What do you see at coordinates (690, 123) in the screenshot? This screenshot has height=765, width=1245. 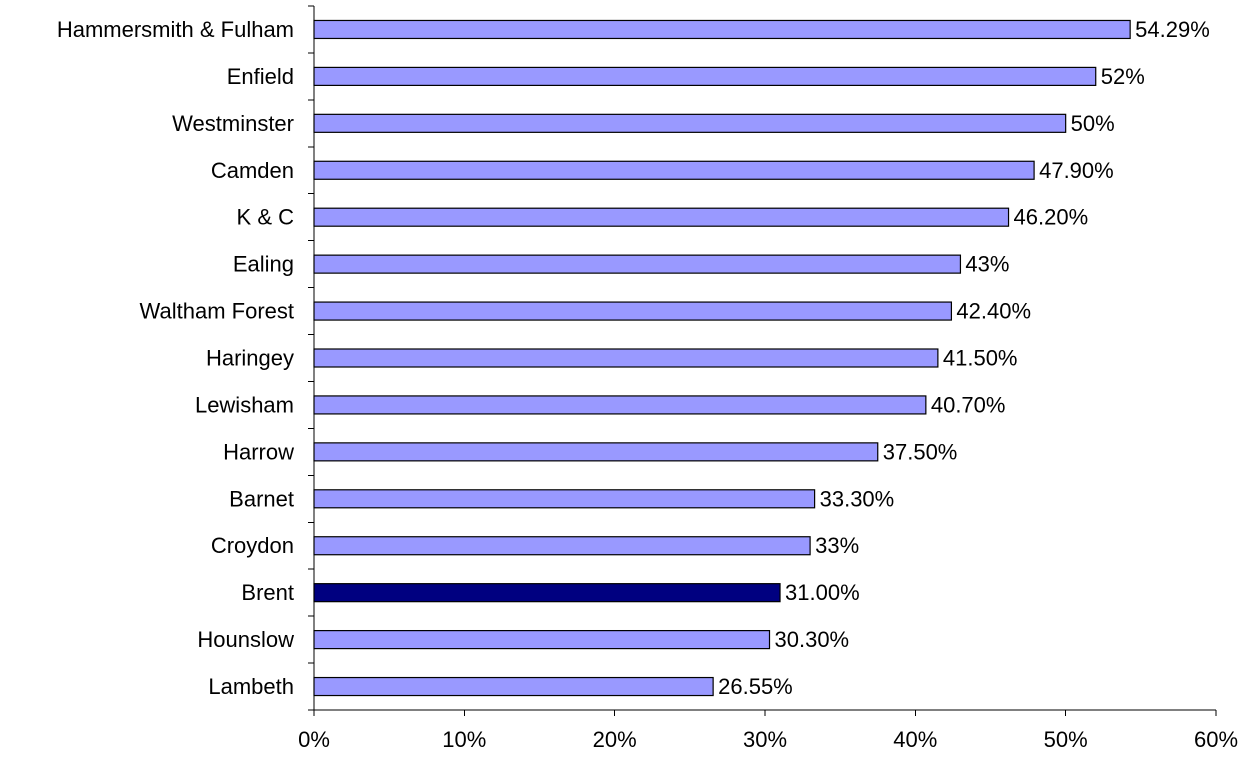 I see `bar-westminster` at bounding box center [690, 123].